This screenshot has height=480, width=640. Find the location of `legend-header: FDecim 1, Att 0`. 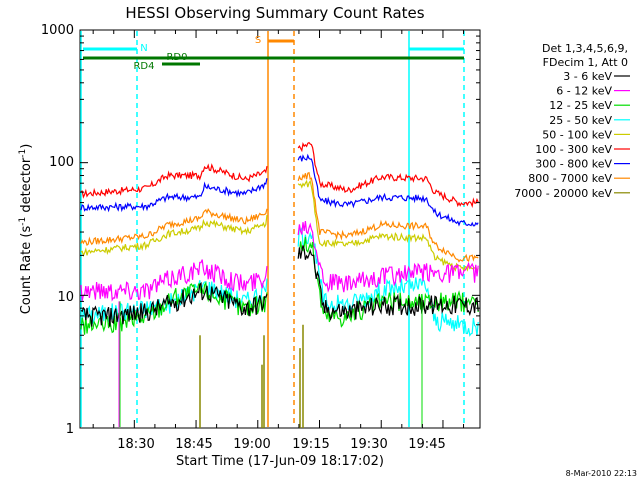

legend-header: FDecim 1, Att 0 is located at coordinates (585, 62).